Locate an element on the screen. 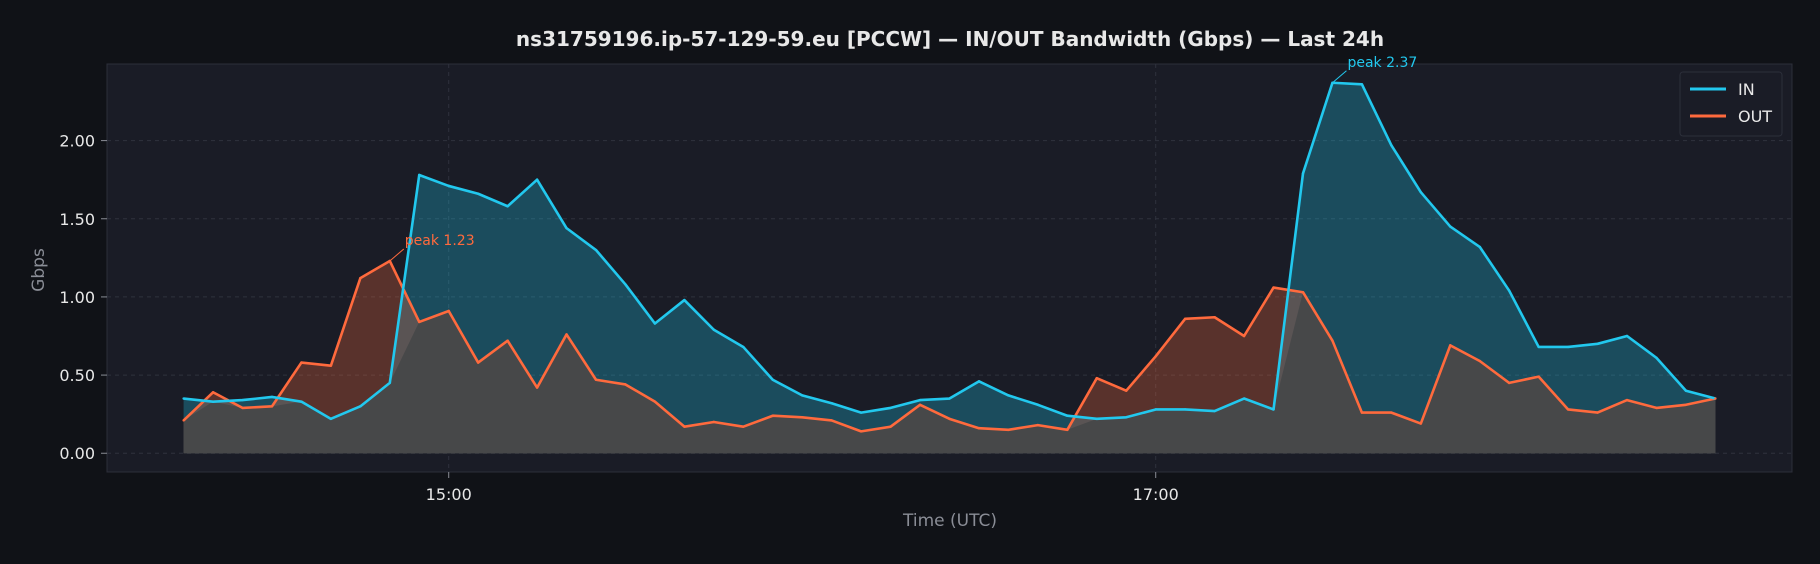 The height and width of the screenshot is (564, 1820). legend-box is located at coordinates (1731, 104).